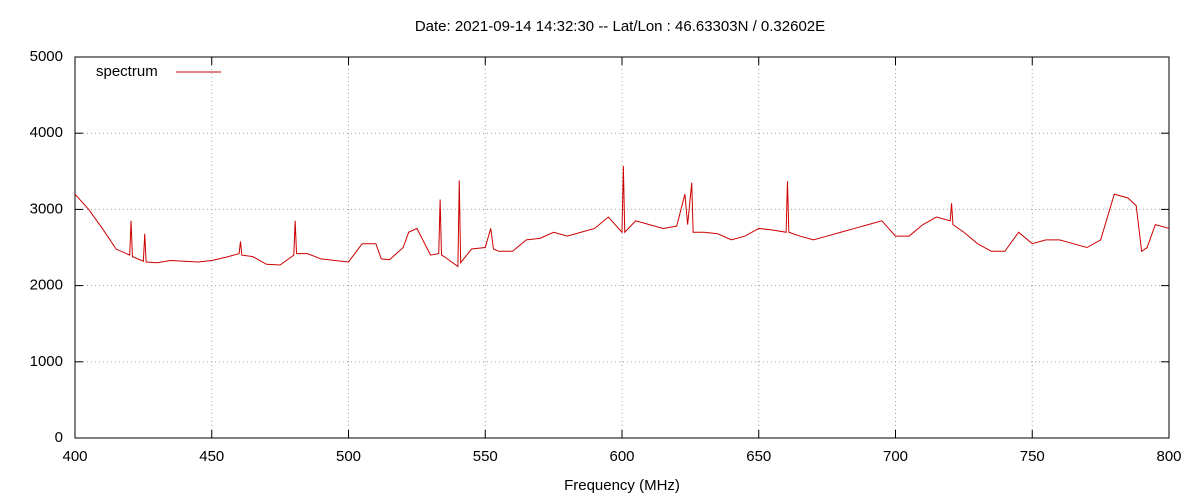 The image size is (1200, 500). I want to click on x-tick-label: 650, so click(758, 456).